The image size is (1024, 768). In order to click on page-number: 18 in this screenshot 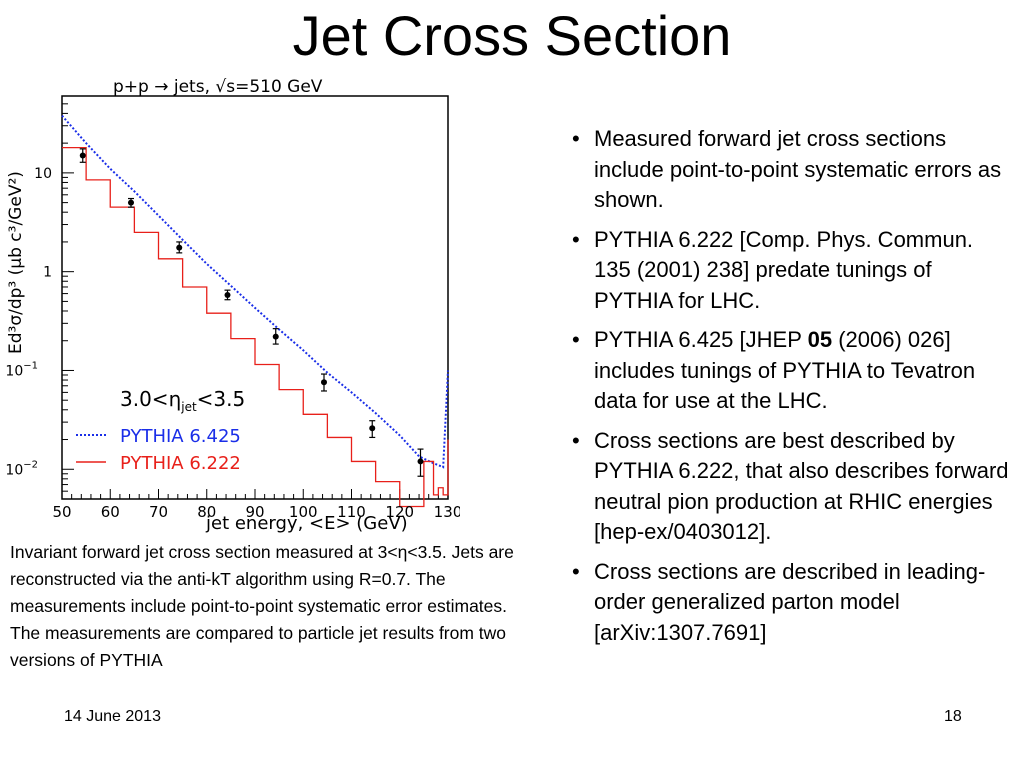, I will do `click(953, 716)`.